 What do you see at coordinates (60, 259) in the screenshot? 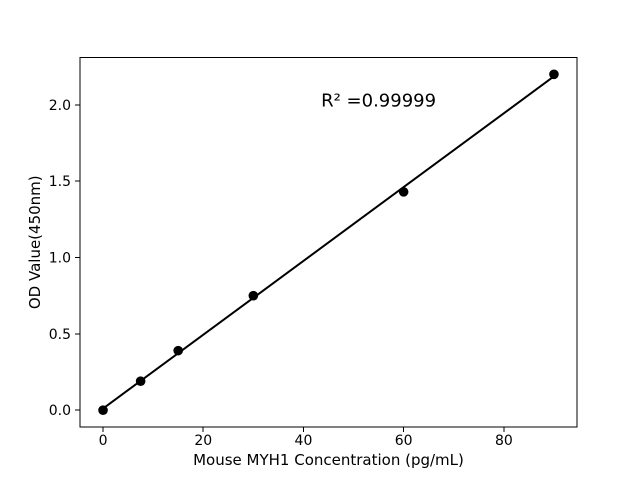
I see `y-tick-label: 1.0` at bounding box center [60, 259].